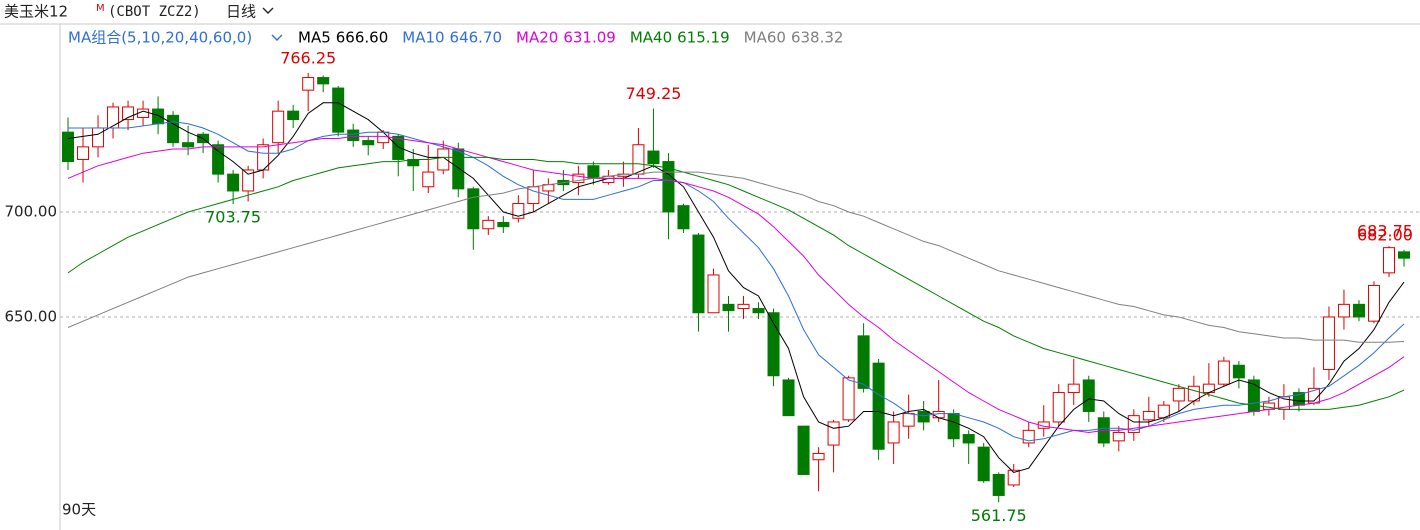  I want to click on extreme-label: 682.00, so click(1385, 234).